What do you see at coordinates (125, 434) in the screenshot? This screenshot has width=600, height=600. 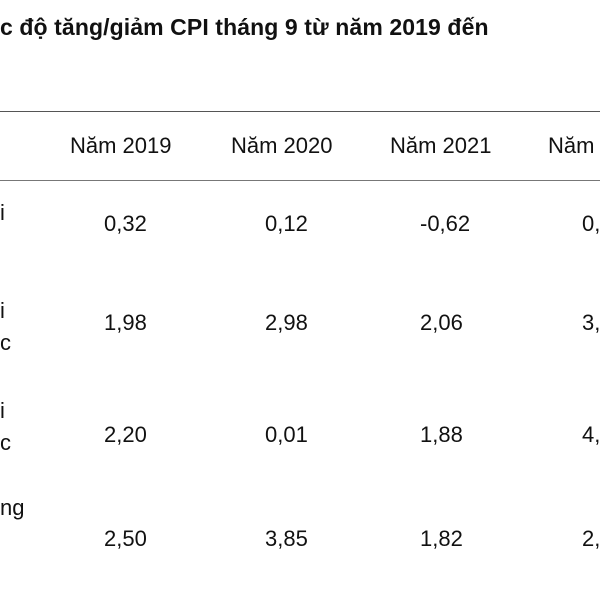 I see `cell-value: 2,20` at bounding box center [125, 434].